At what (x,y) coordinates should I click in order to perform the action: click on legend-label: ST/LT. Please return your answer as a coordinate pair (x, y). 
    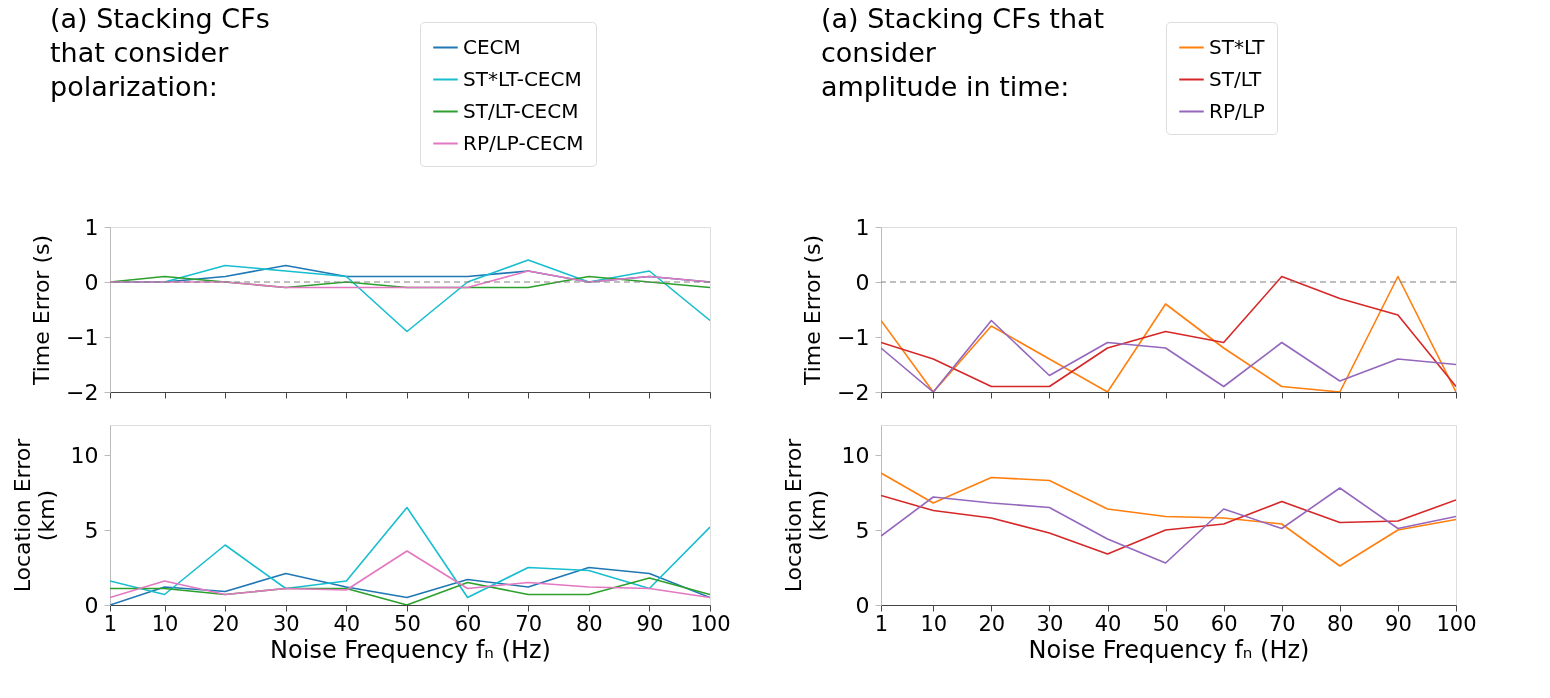
    Looking at the image, I should click on (1236, 78).